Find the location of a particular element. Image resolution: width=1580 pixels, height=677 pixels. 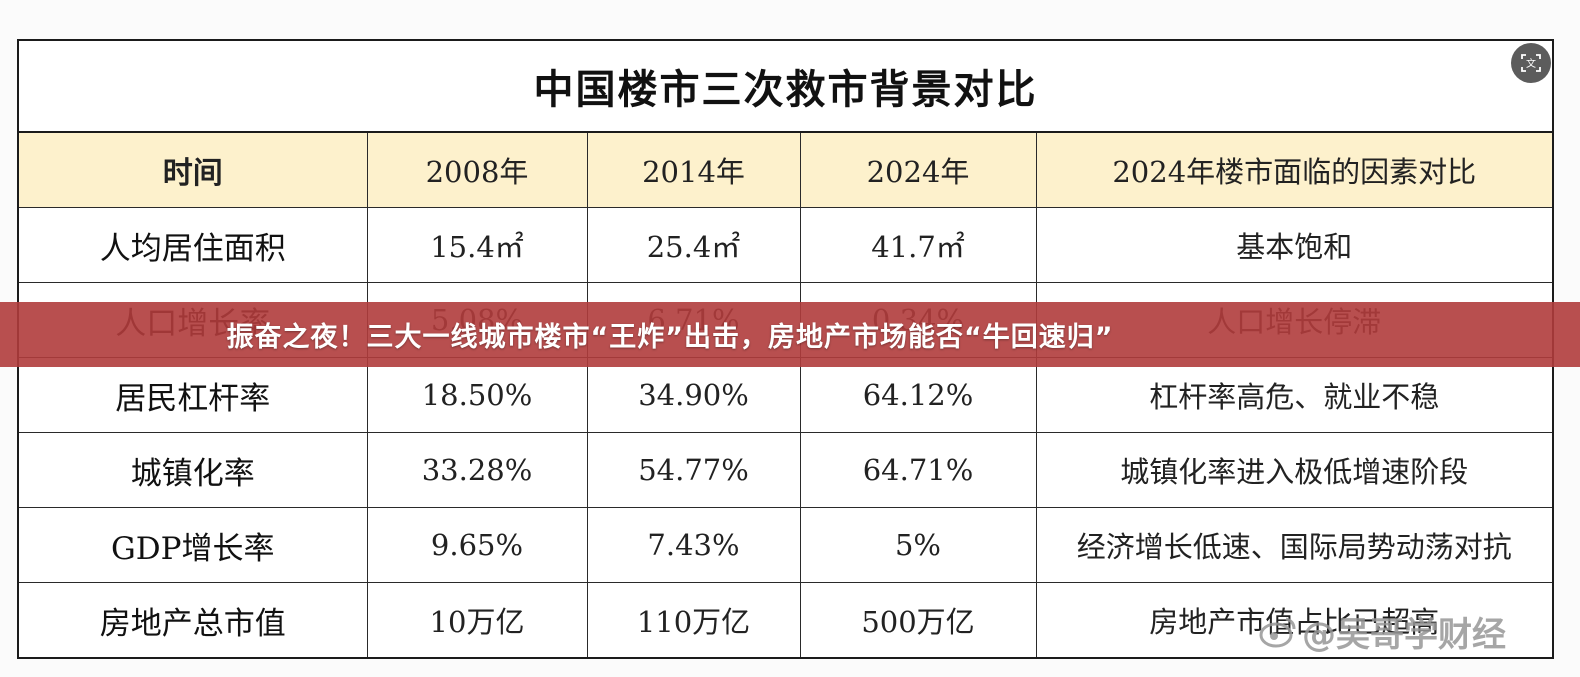

row-label: 人均居住面积 is located at coordinates (193, 245).